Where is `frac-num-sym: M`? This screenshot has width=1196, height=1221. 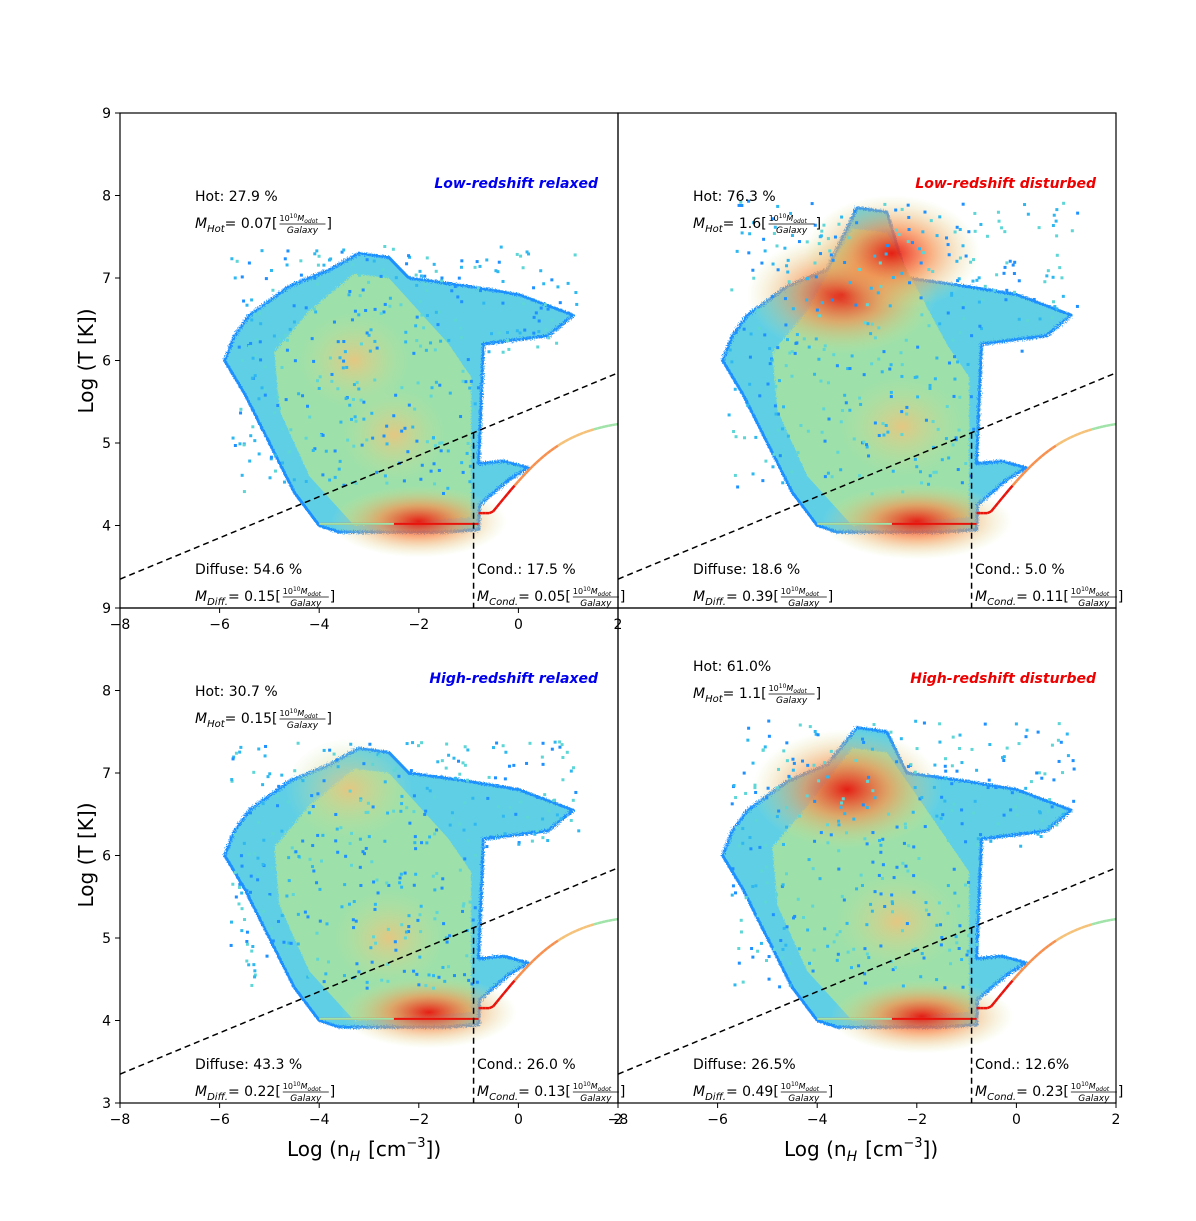
frac-num-sym: M is located at coordinates (300, 713).